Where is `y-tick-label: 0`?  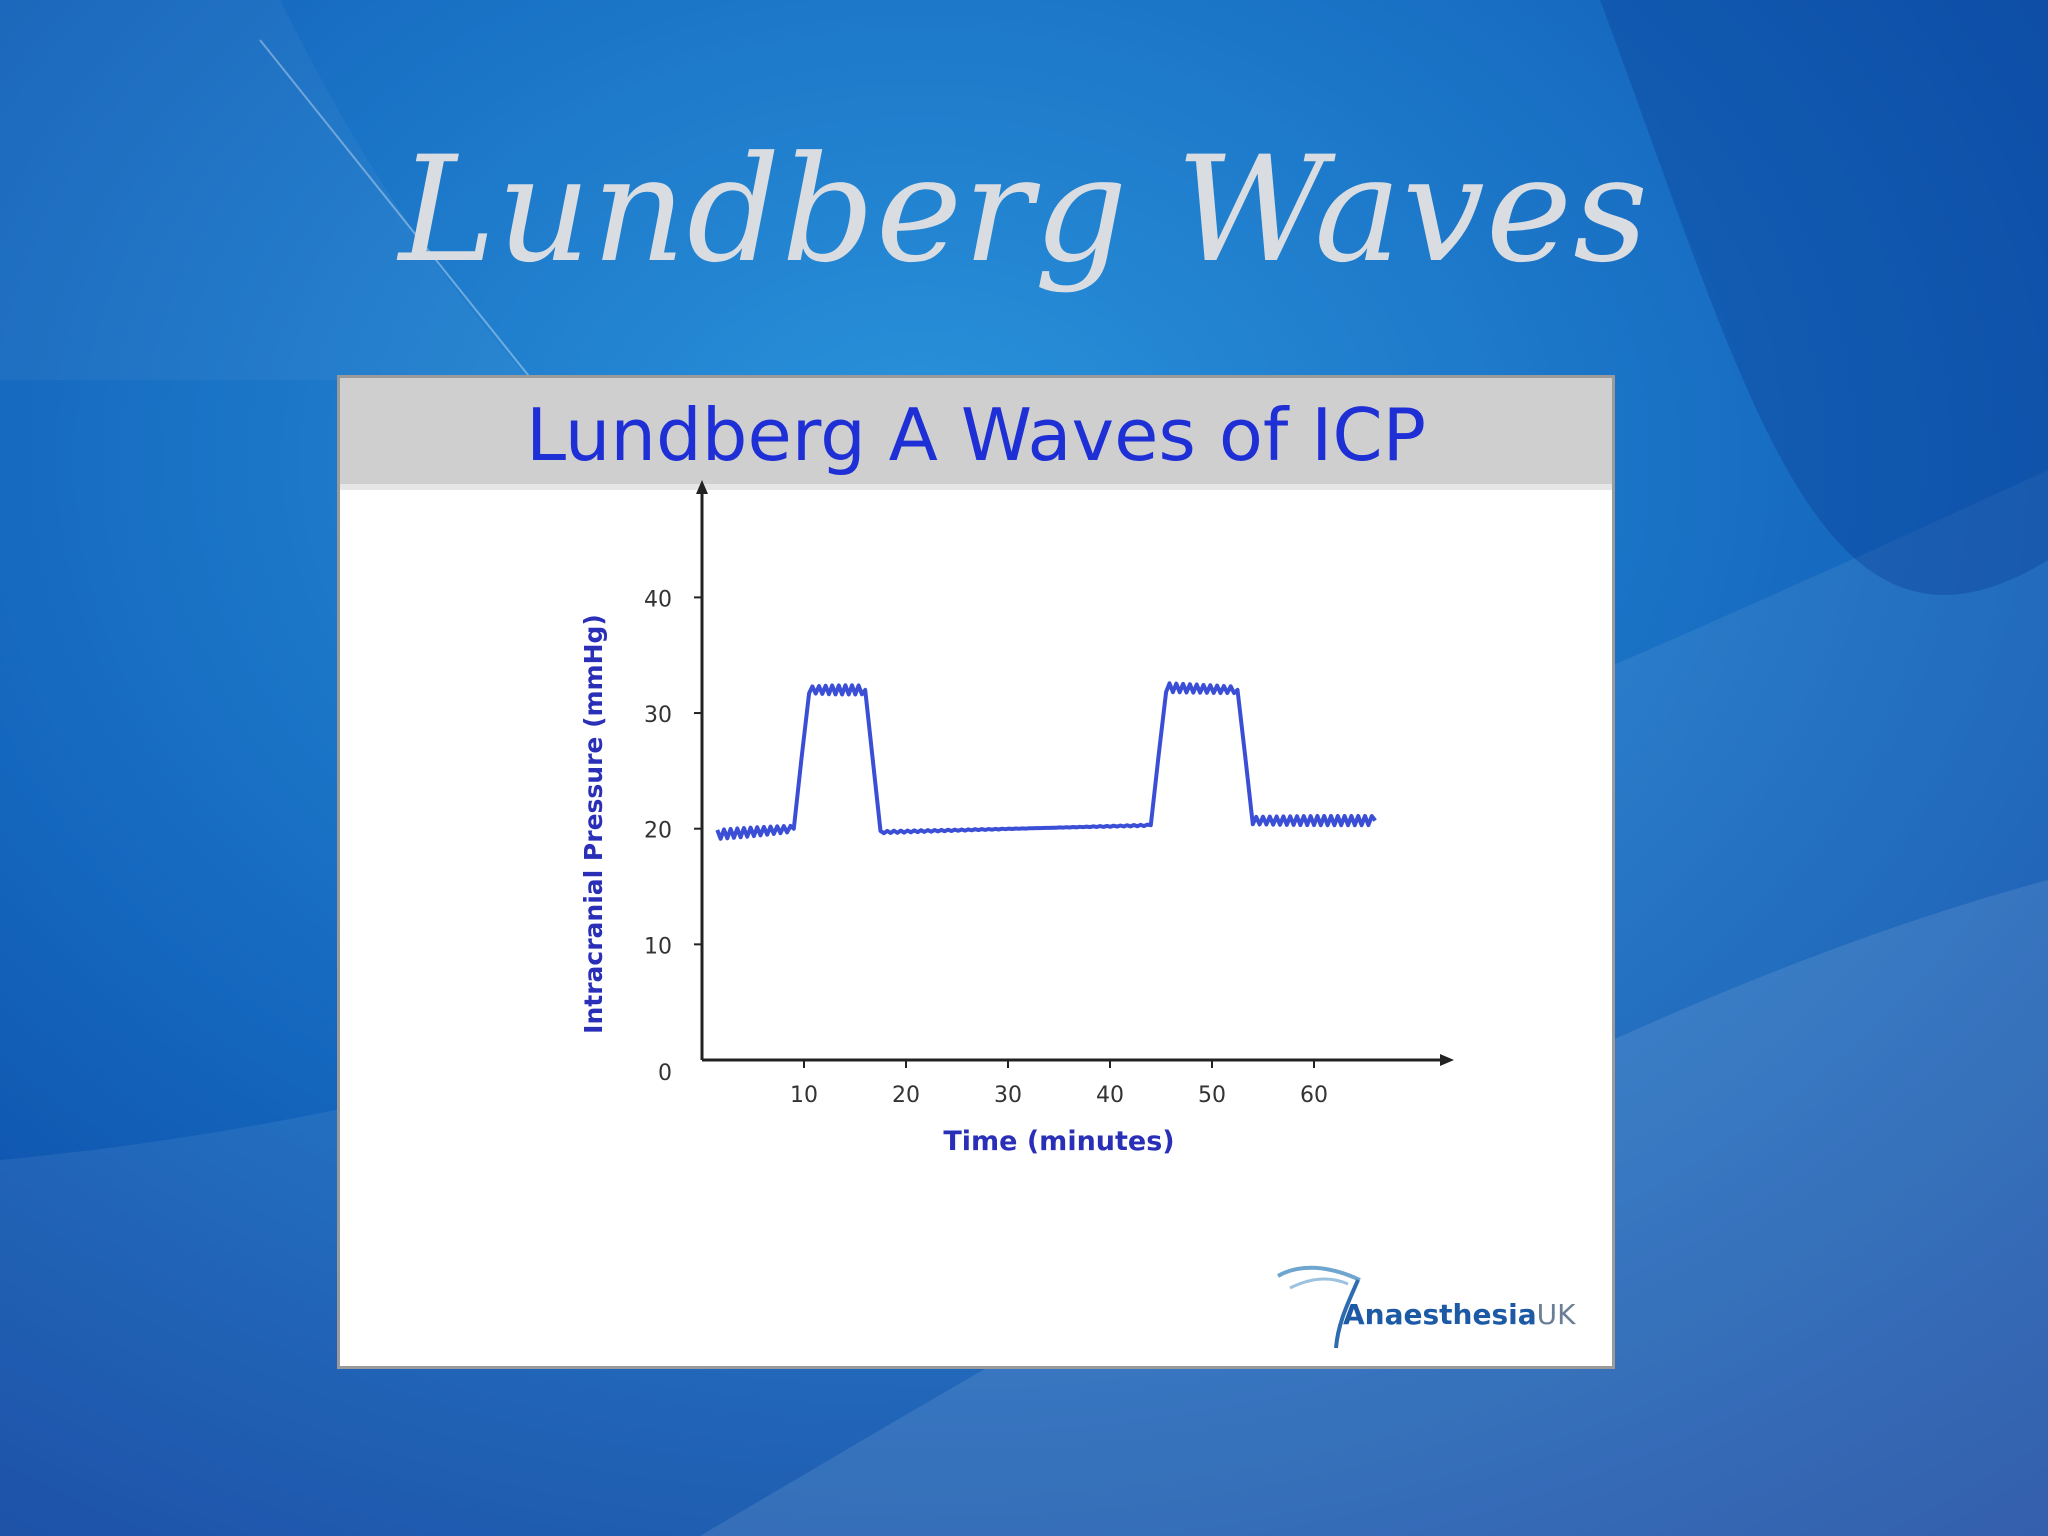 y-tick-label: 0 is located at coordinates (665, 1073).